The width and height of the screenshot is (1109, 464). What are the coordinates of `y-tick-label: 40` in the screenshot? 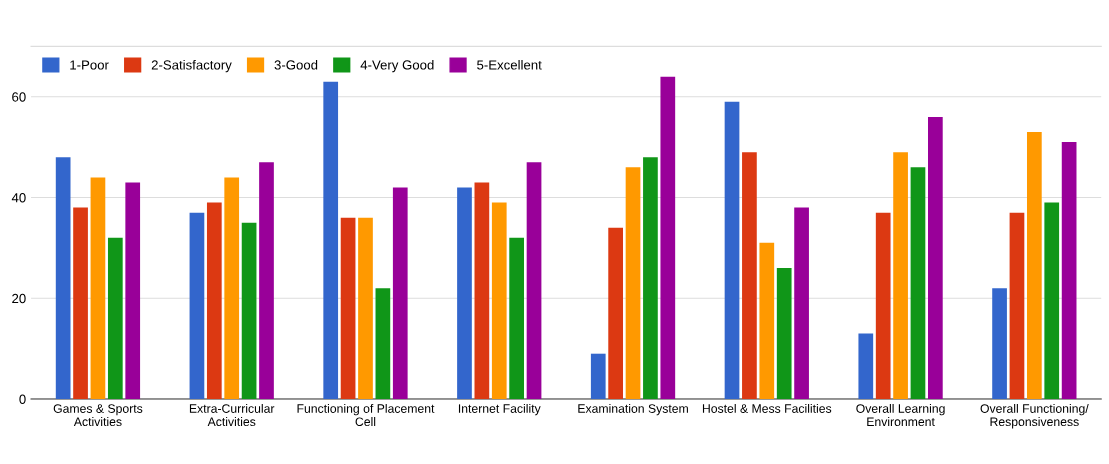 It's located at (18, 198).